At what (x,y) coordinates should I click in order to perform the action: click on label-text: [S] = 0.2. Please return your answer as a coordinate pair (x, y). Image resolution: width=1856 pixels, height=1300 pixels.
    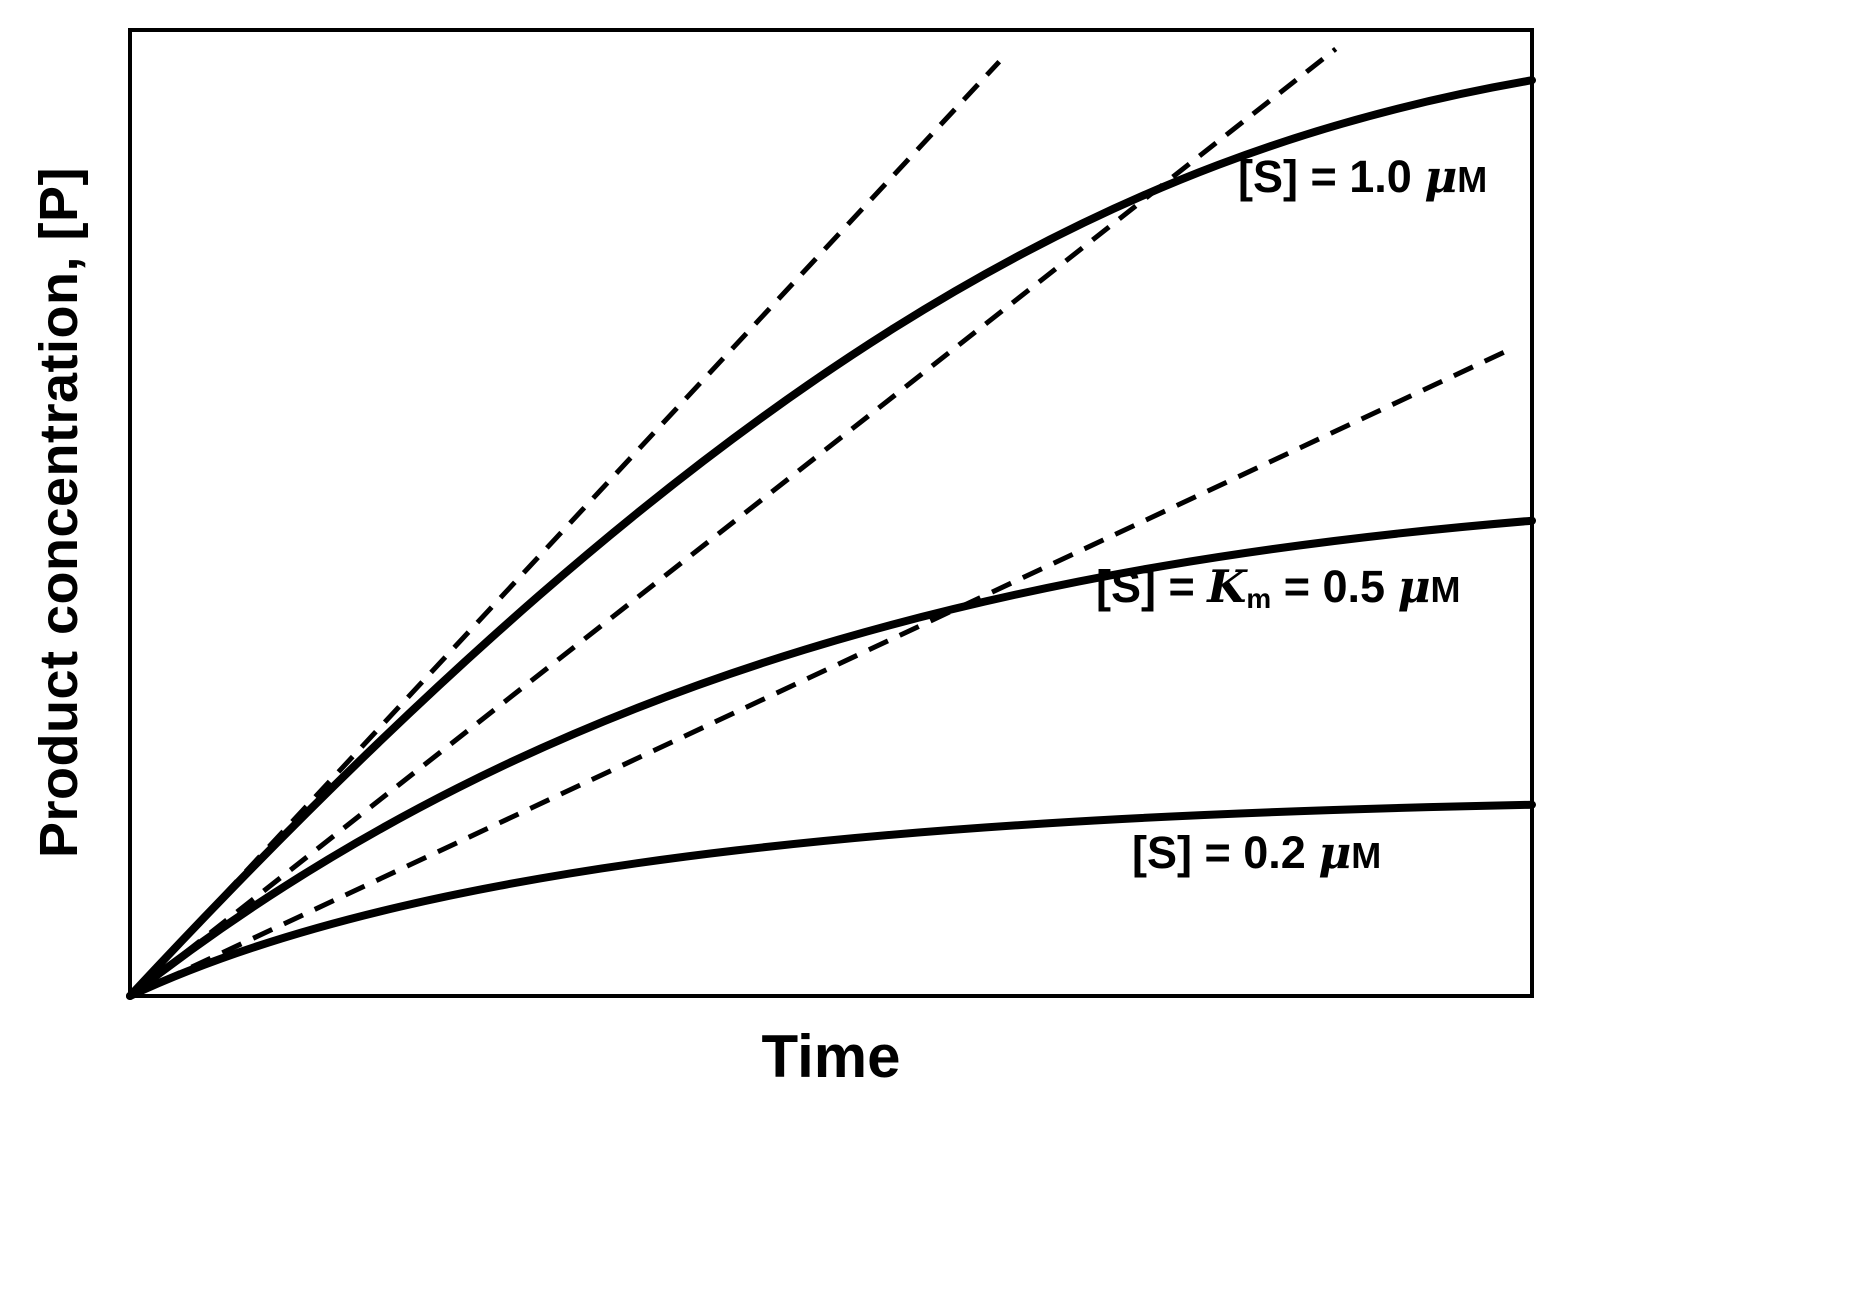
    Looking at the image, I should click on (1225, 852).